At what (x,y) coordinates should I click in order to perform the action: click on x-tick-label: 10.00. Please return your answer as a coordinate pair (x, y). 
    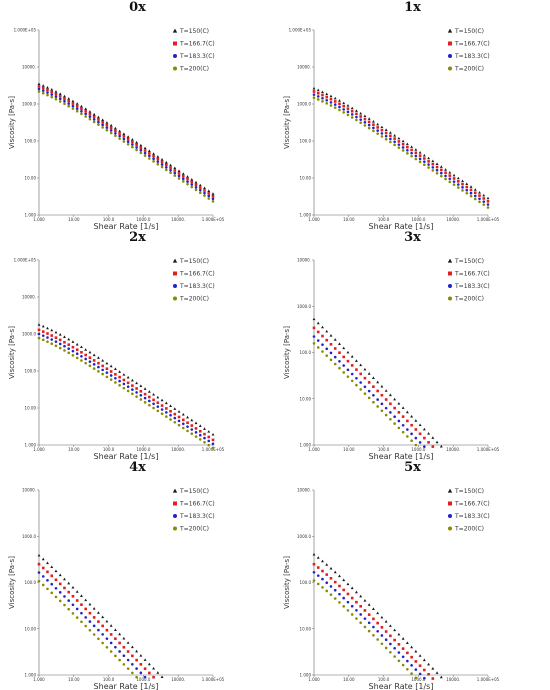
    Looking at the image, I should click on (349, 219).